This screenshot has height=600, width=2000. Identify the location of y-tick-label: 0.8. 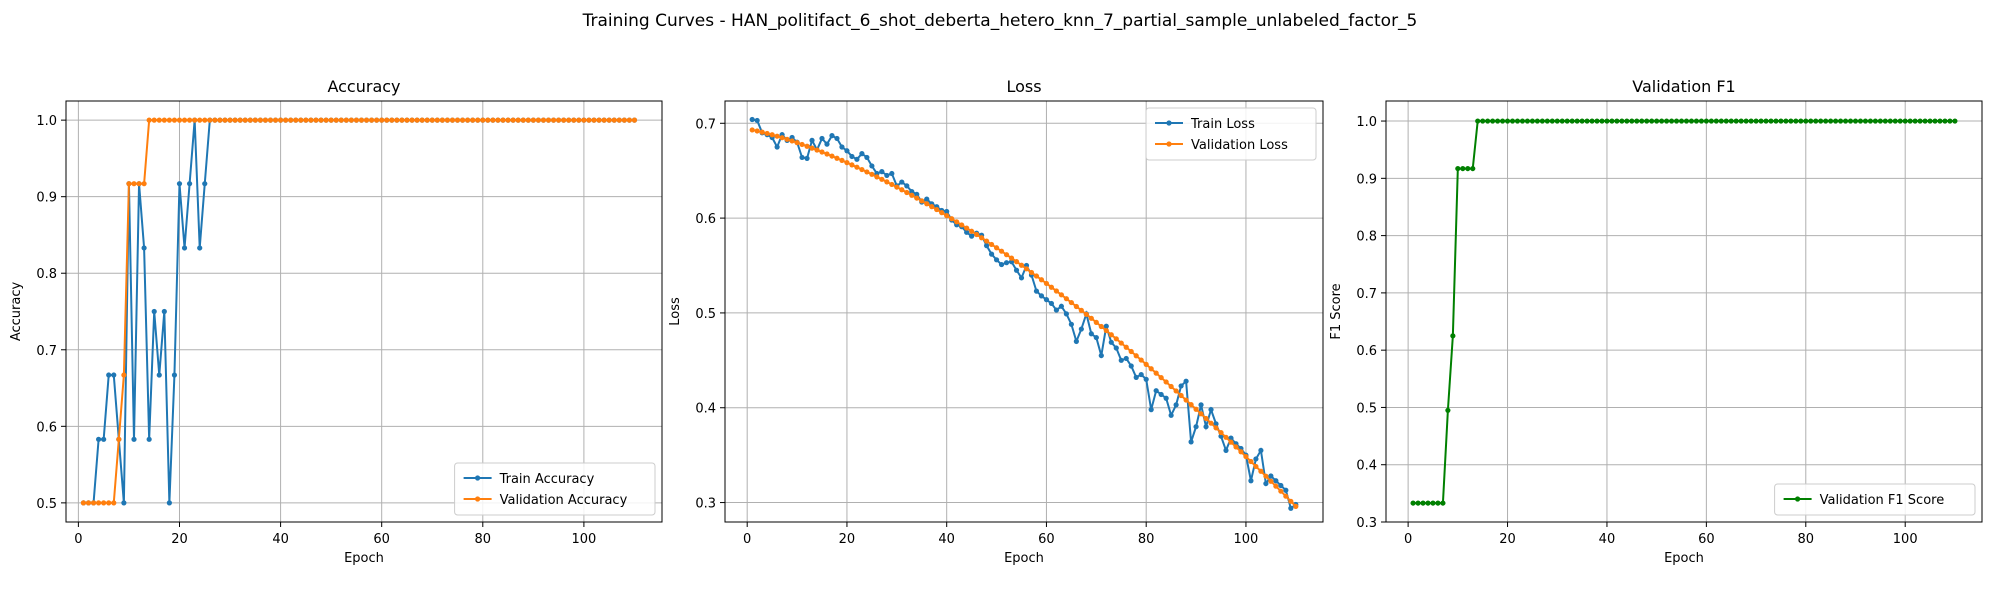
(46, 274).